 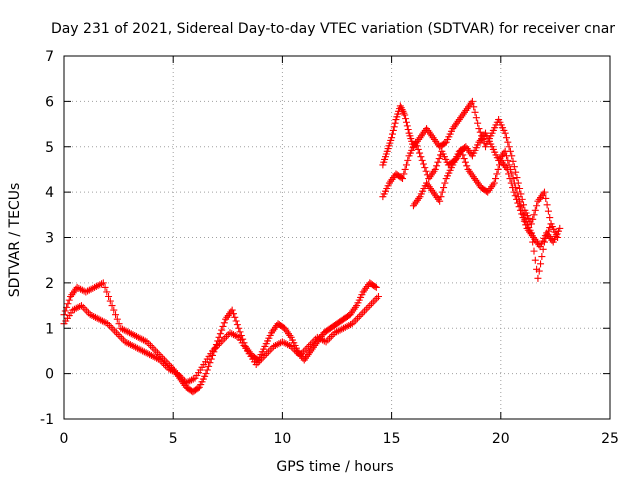 I want to click on y-tick-label: 6, so click(x=49, y=102).